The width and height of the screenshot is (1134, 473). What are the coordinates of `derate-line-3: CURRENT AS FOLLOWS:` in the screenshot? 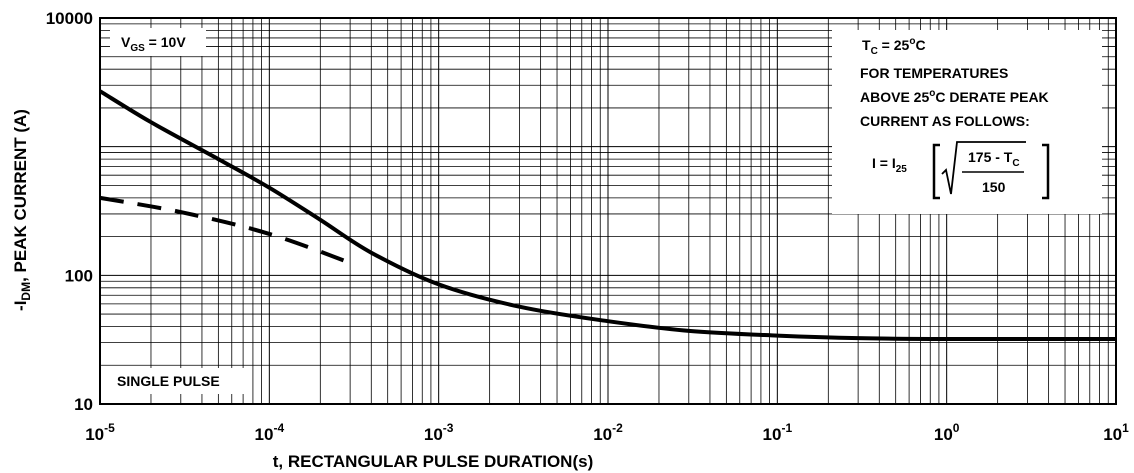 It's located at (945, 121).